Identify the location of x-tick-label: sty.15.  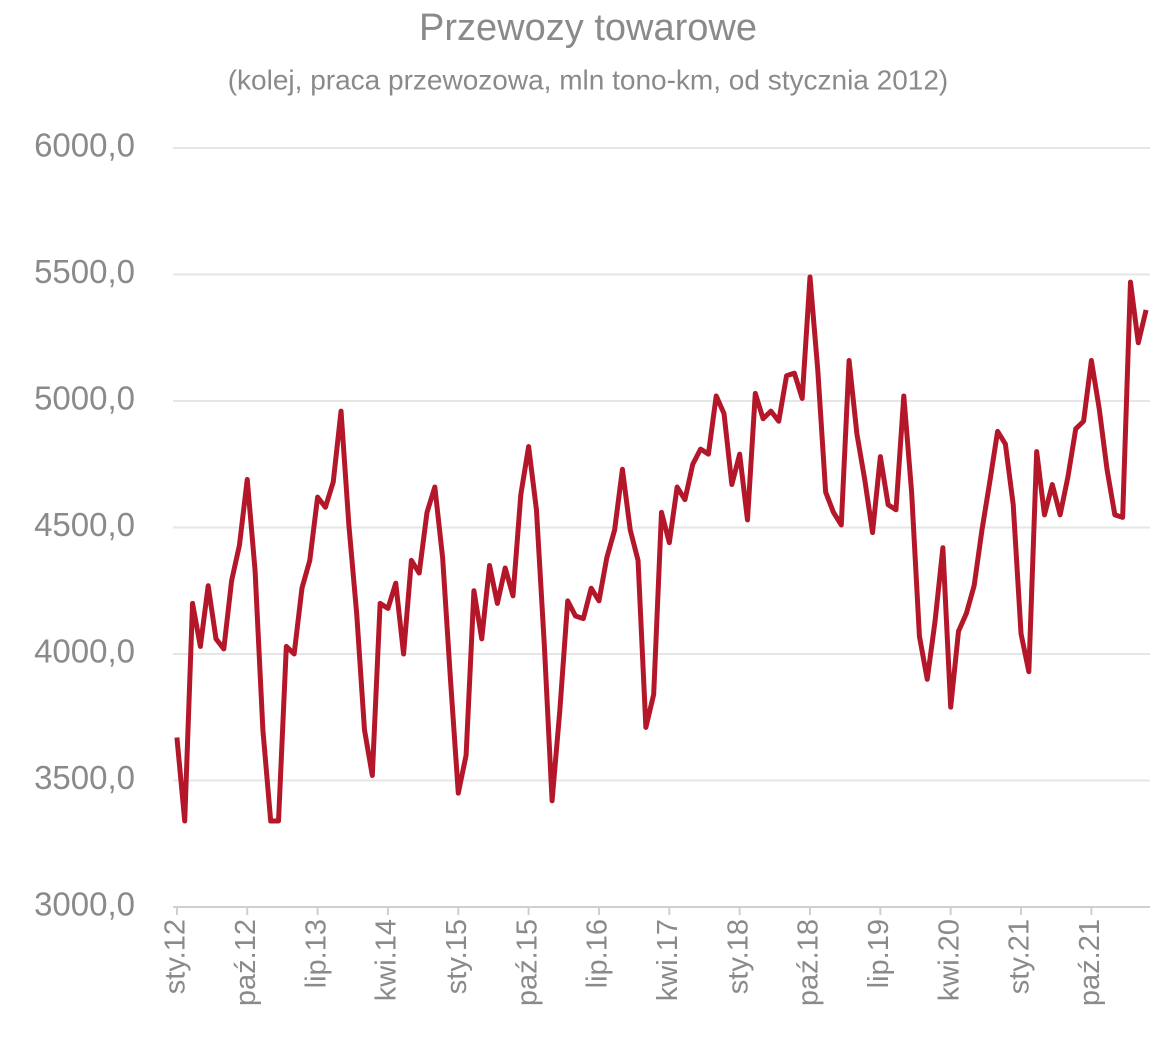
(457, 956).